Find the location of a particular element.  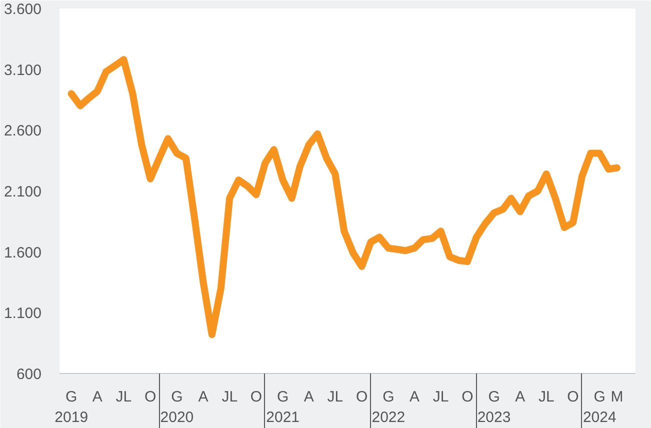

y-tick-label: 2.100 is located at coordinates (23, 192).